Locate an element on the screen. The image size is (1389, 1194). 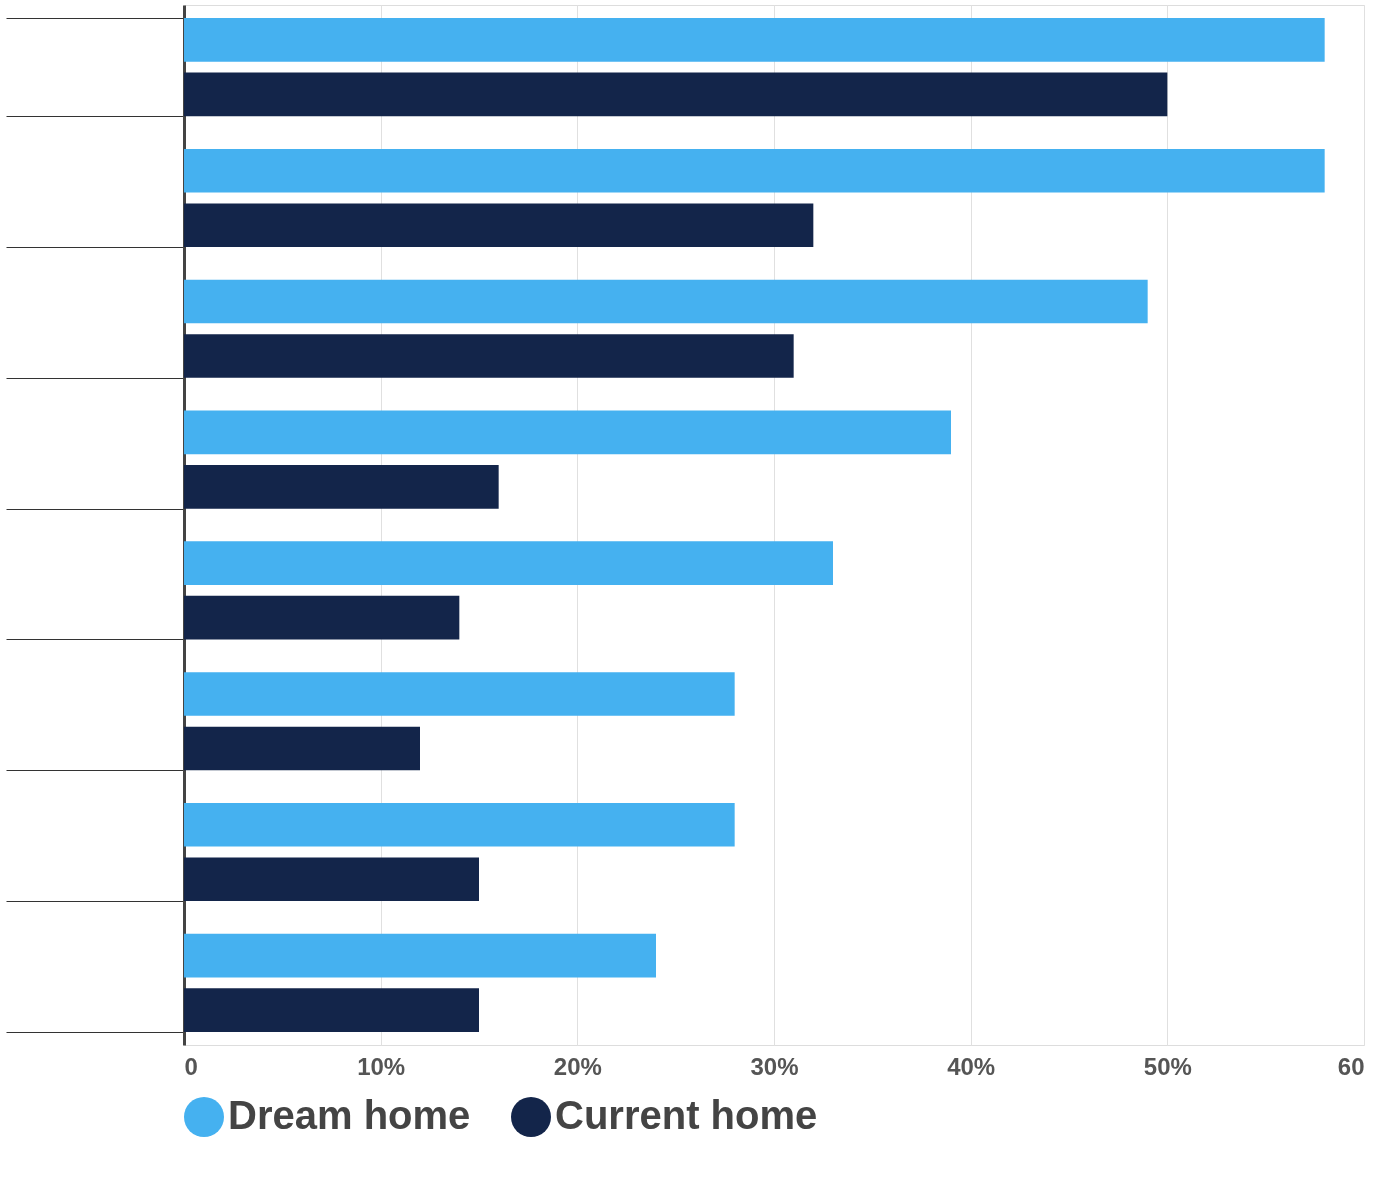
x-tick-label: 50% is located at coordinates (1167, 1066).